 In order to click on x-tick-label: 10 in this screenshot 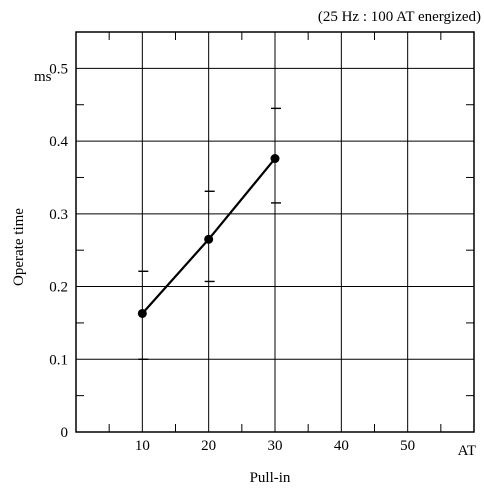, I will do `click(142, 446)`.